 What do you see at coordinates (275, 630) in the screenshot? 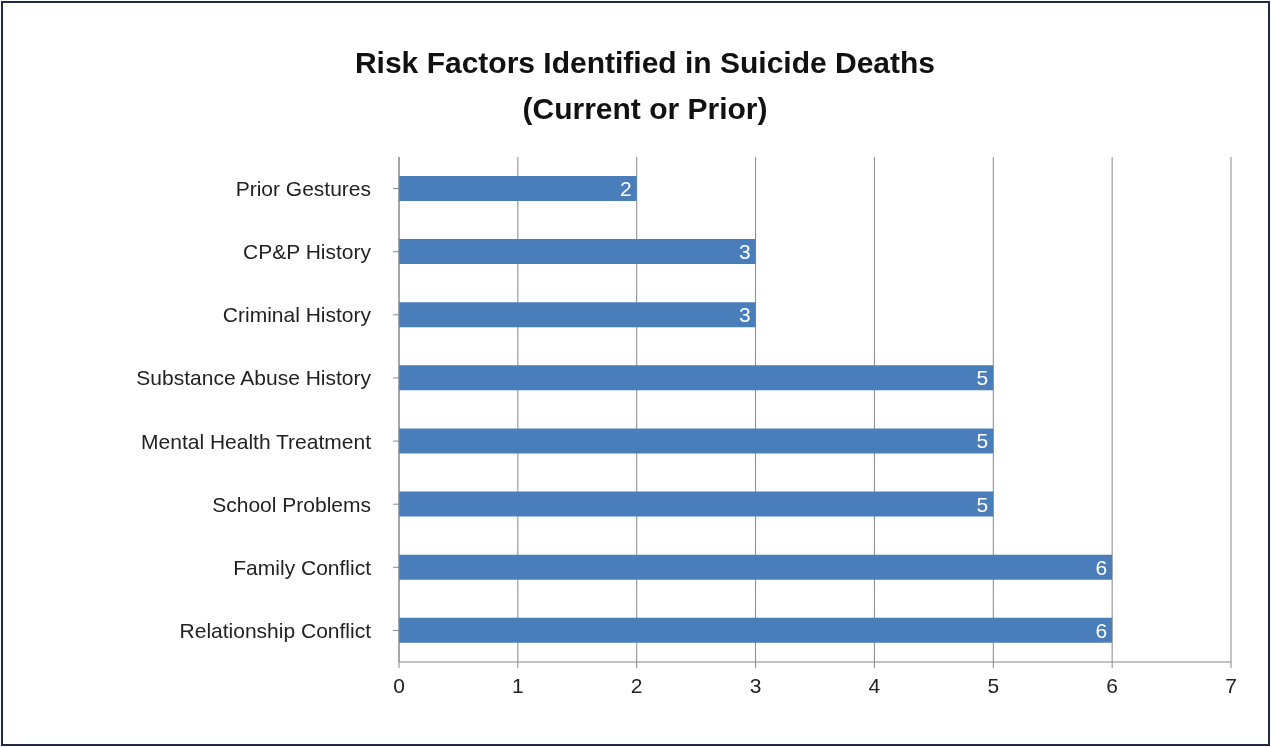
I see `y-tick-label: Relationship Conflict` at bounding box center [275, 630].